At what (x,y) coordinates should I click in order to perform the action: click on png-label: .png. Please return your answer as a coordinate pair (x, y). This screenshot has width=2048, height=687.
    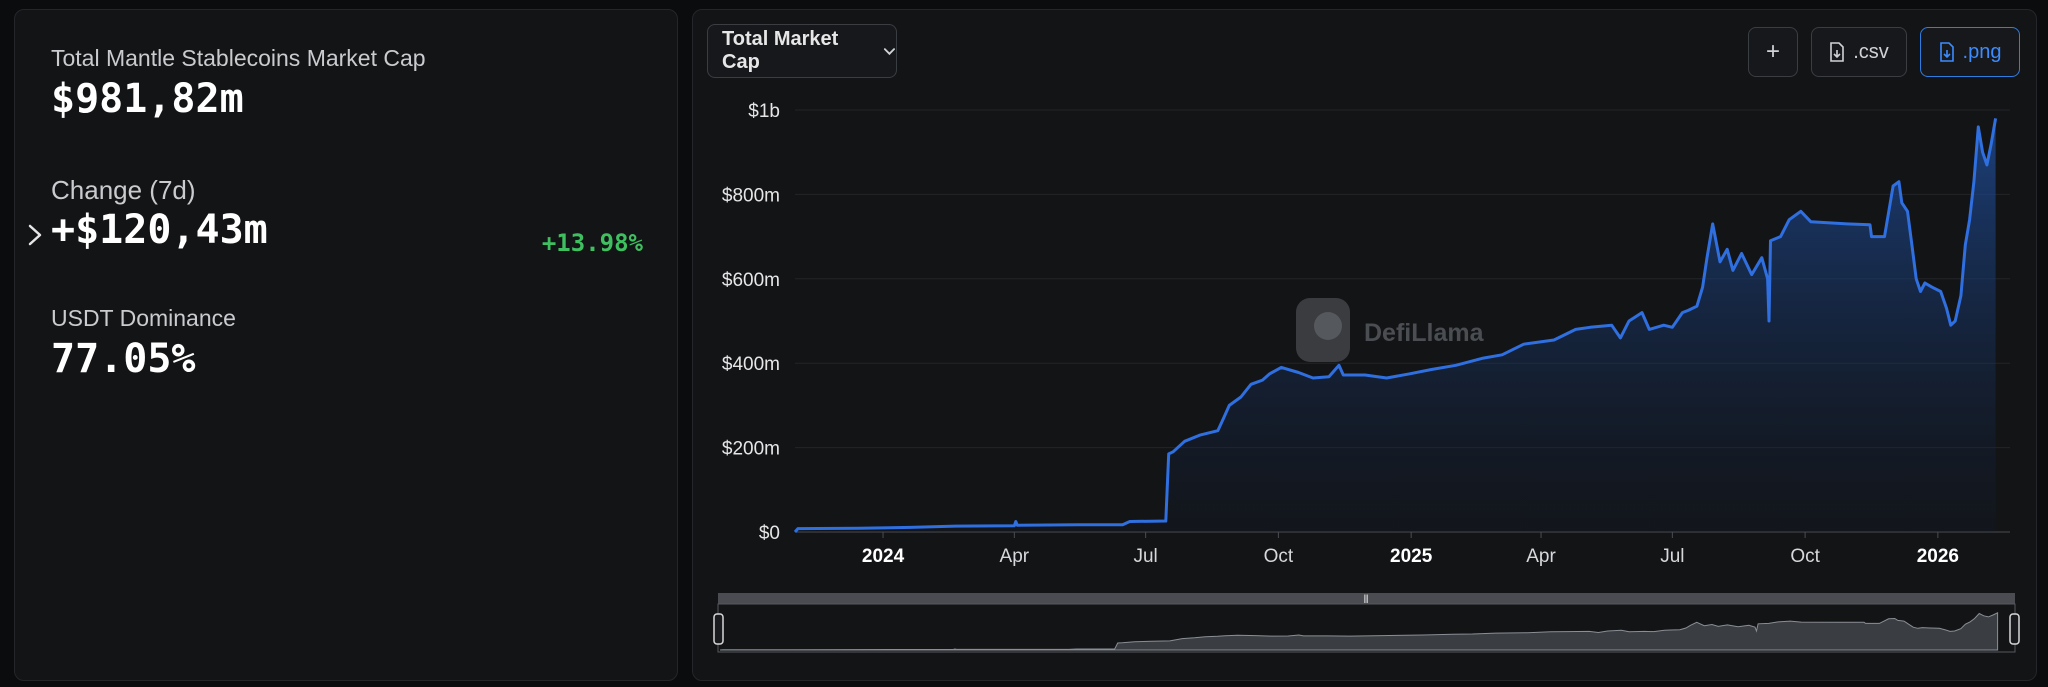
    Looking at the image, I should click on (1982, 51).